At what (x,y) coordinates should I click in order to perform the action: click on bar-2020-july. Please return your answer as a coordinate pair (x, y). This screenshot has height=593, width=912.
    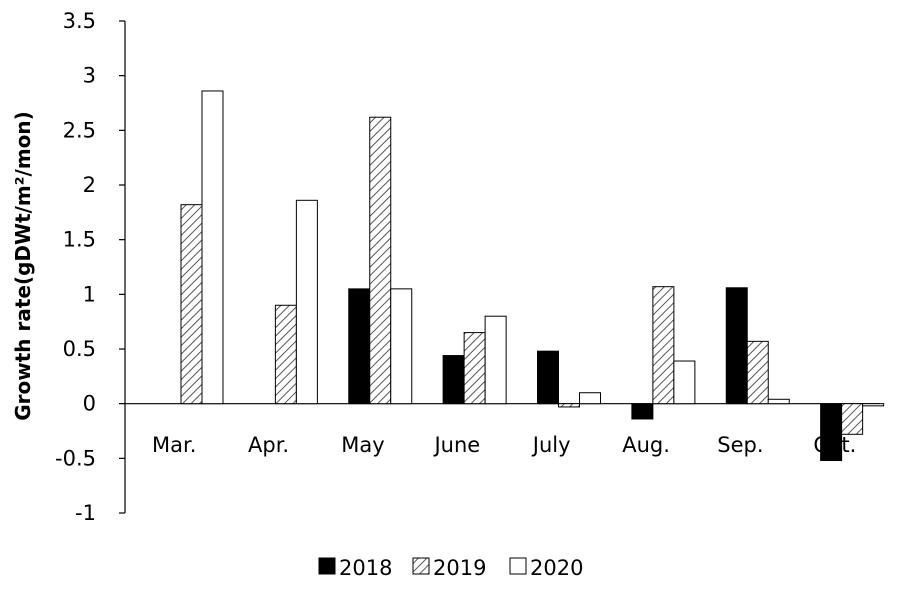
    Looking at the image, I should click on (590, 398).